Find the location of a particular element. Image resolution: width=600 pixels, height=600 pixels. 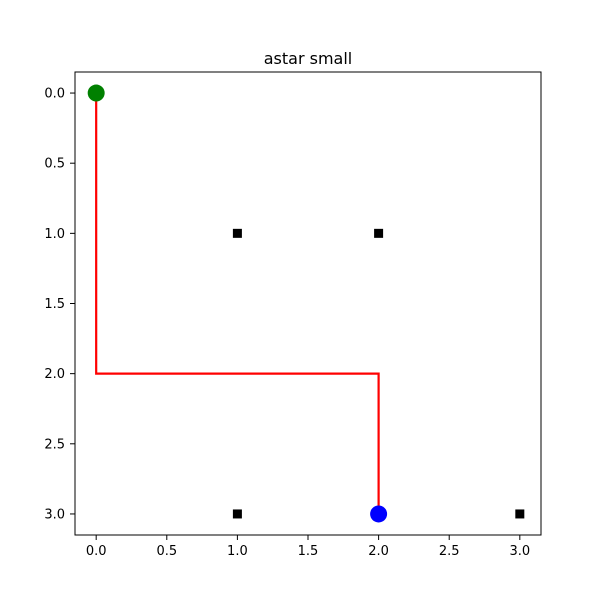

start-marker is located at coordinates (96, 93).